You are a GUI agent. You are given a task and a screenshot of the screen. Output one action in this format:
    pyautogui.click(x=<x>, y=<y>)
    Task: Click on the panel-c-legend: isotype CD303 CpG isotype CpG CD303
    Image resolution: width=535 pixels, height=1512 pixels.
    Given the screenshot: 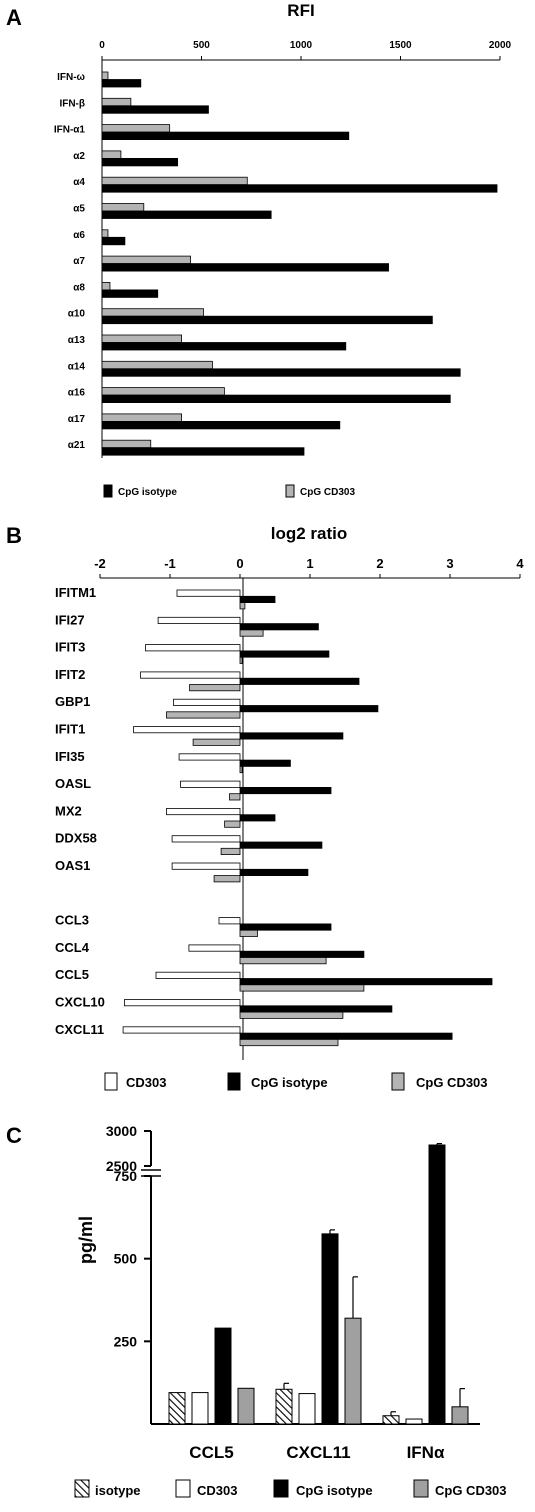 What is the action you would take?
    pyautogui.click(x=290, y=1488)
    